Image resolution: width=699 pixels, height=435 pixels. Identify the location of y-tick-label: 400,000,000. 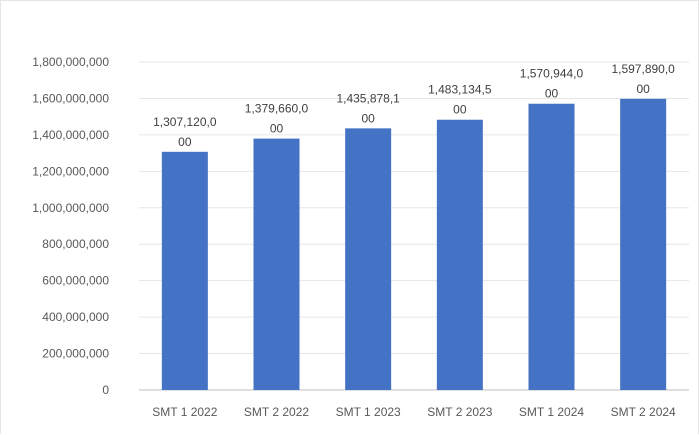
(75, 317).